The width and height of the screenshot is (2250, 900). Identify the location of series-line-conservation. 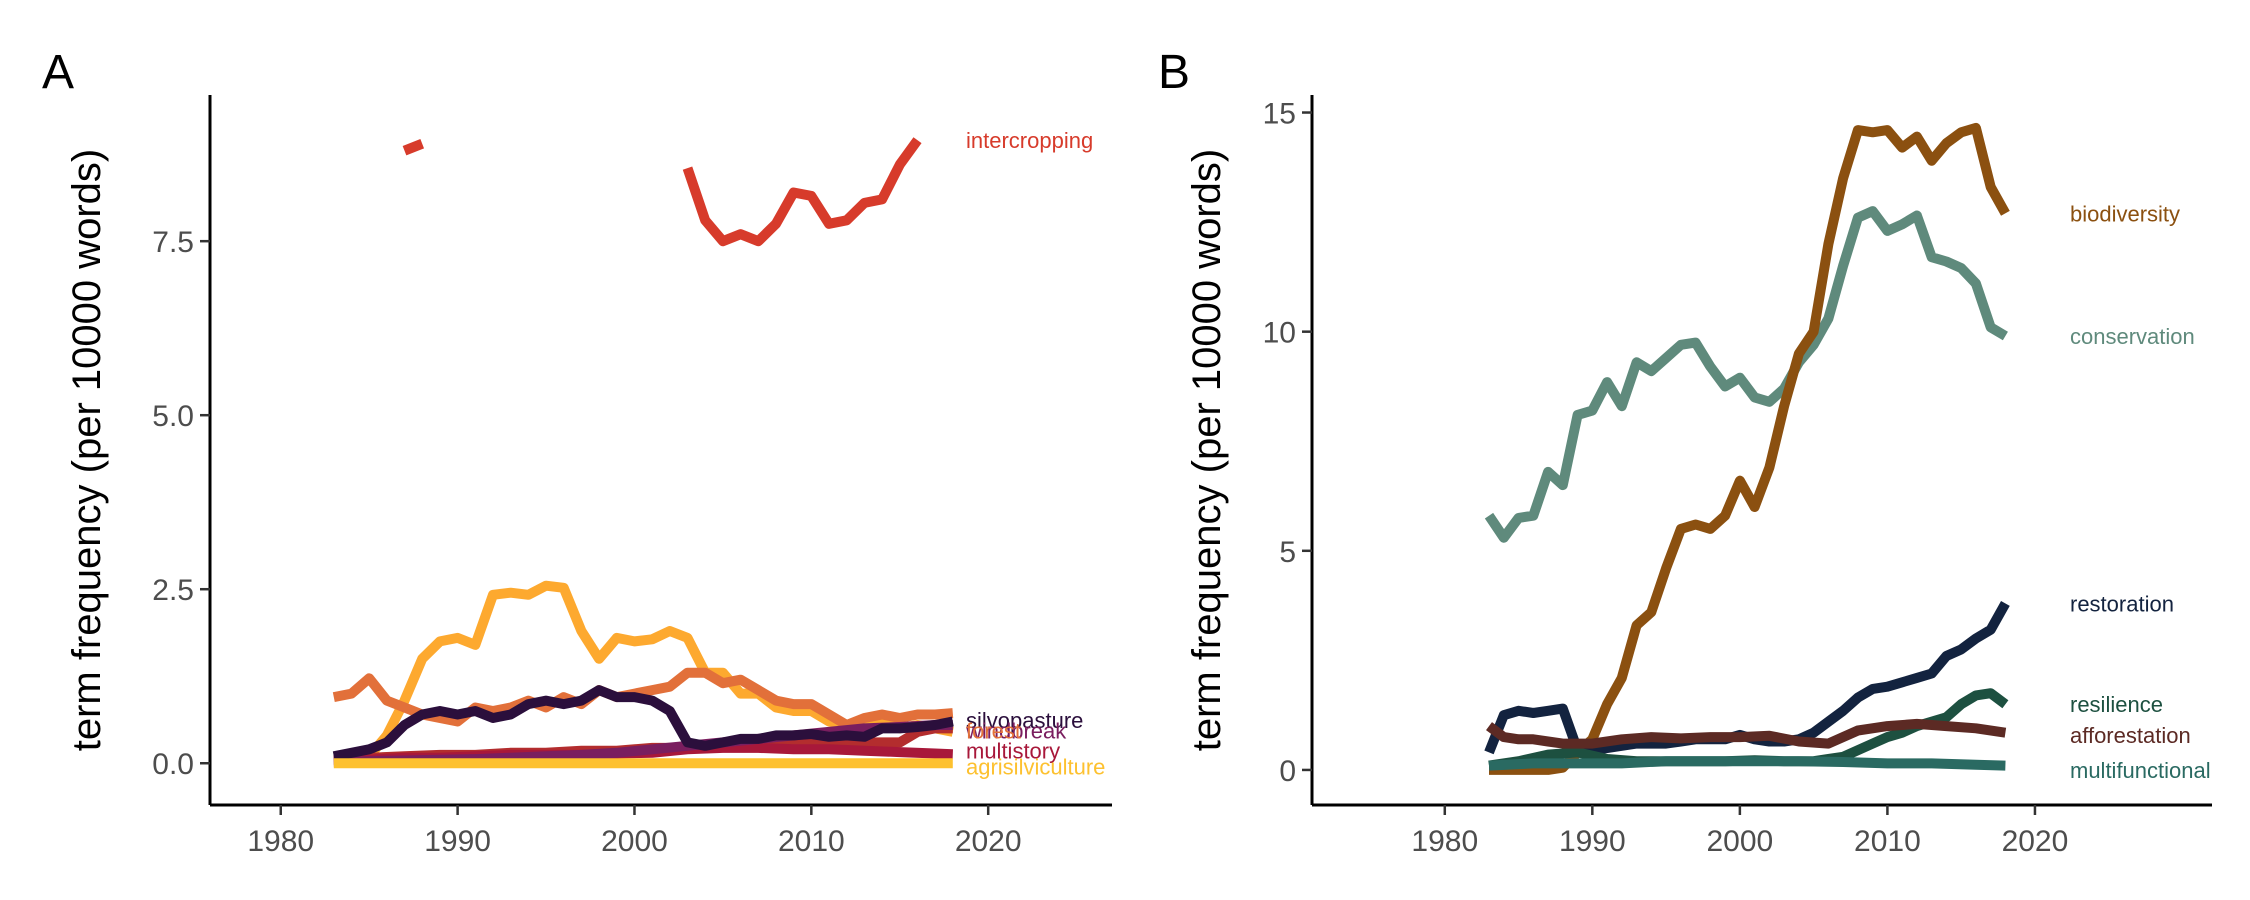
(1746, 374).